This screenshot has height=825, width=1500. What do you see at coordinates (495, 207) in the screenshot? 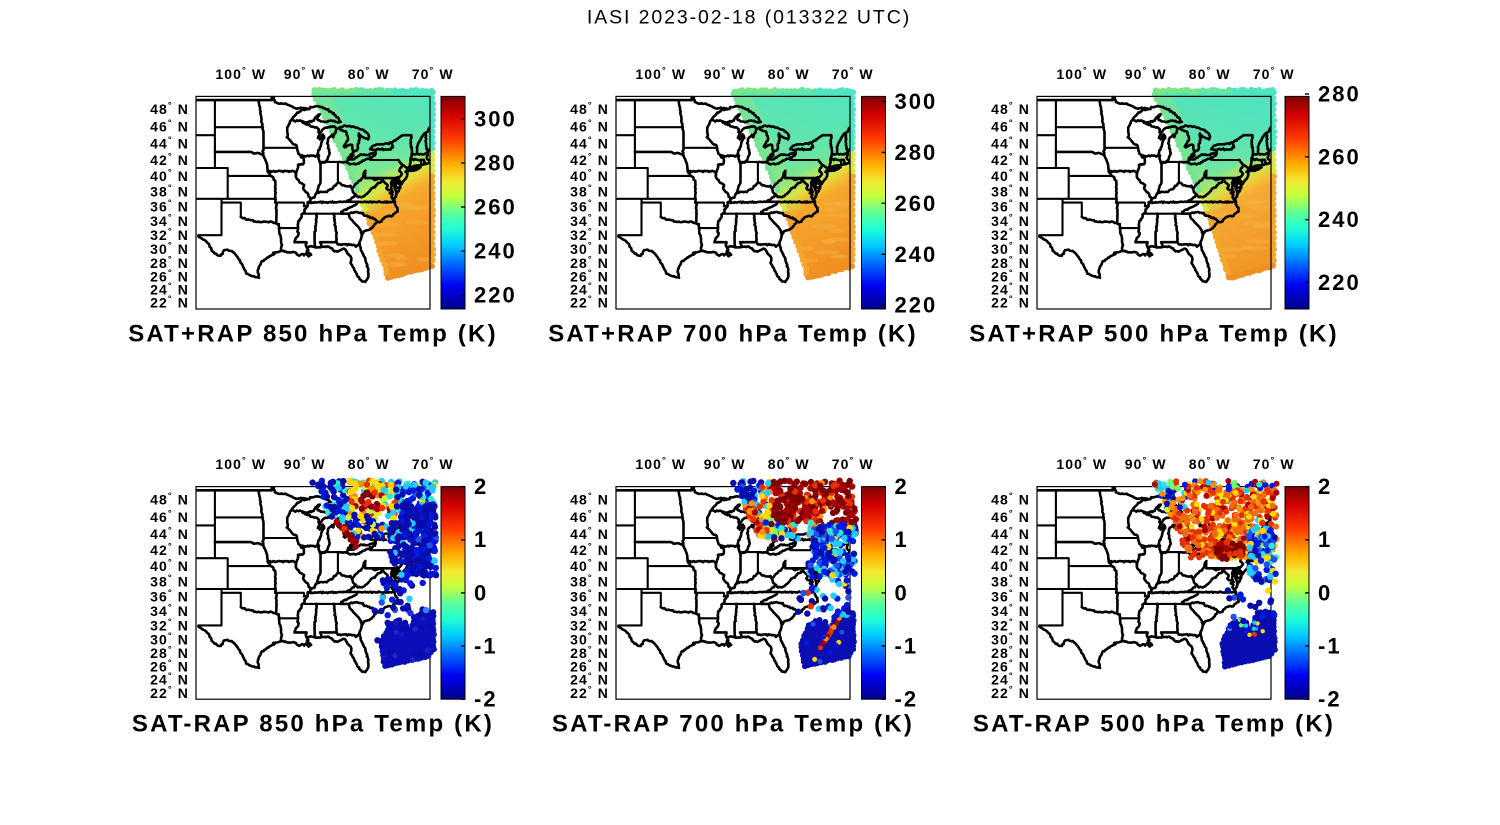
I see `svg-text: 260` at bounding box center [495, 207].